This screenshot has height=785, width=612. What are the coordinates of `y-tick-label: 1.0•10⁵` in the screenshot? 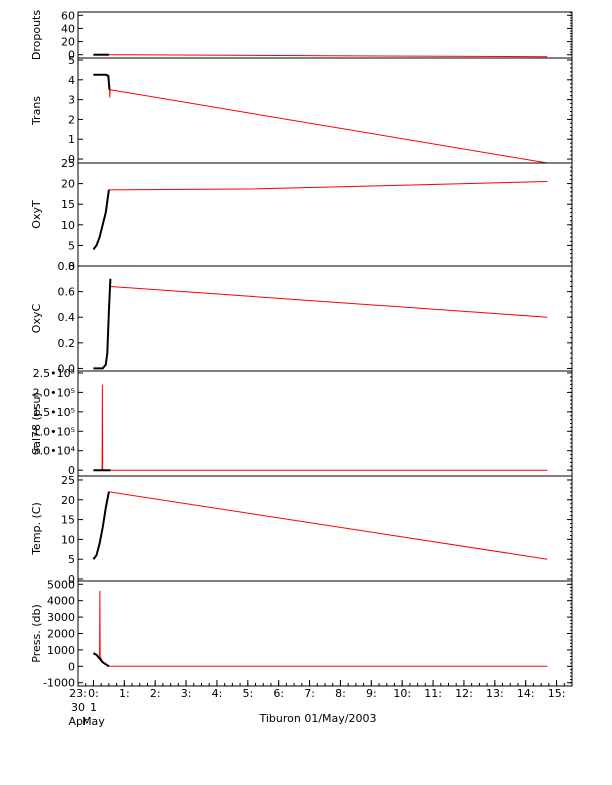 It's located at (54, 431).